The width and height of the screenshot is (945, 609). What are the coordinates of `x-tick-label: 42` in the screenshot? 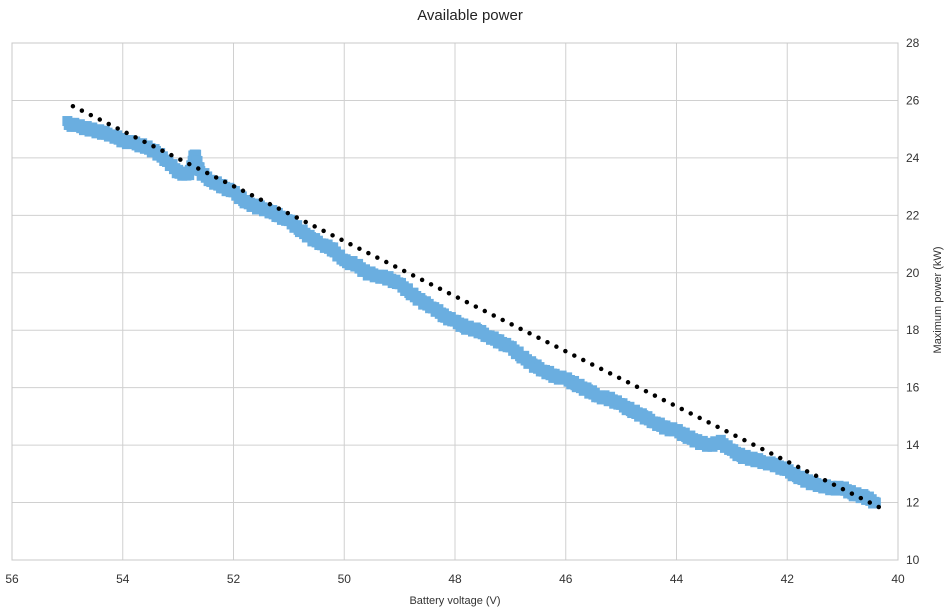 It's located at (788, 579).